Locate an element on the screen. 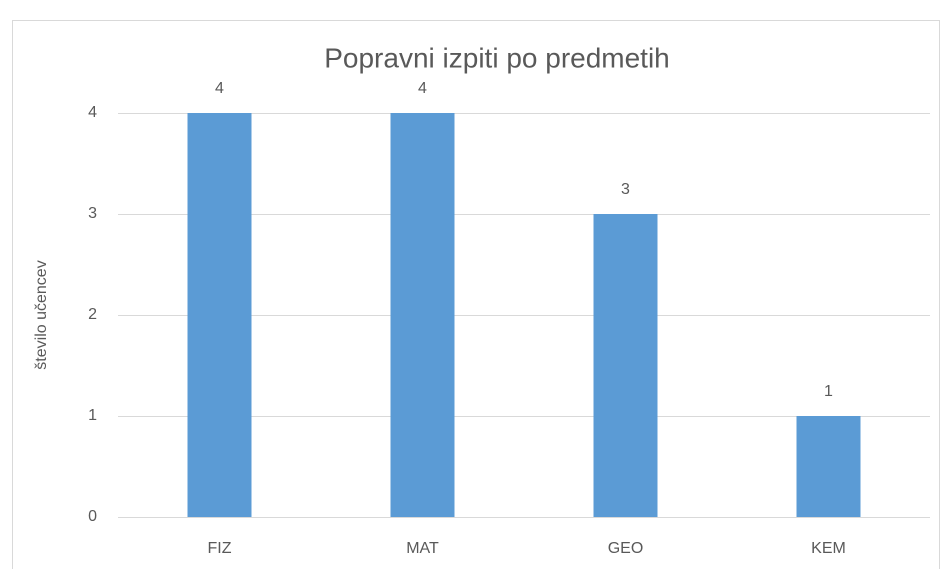 This screenshot has width=949, height=569. y-tick-label: 4 is located at coordinates (92, 112).